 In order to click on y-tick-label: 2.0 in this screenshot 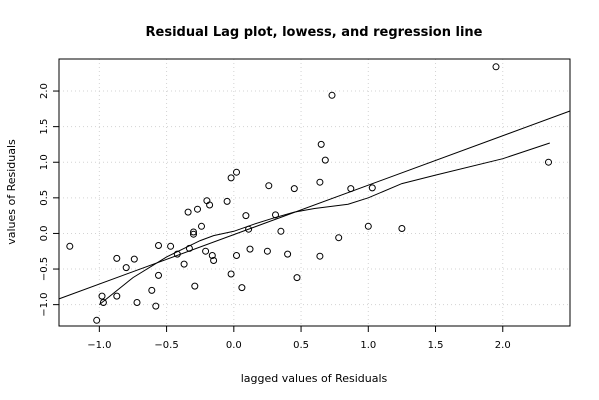, I will do `click(44, 91)`.